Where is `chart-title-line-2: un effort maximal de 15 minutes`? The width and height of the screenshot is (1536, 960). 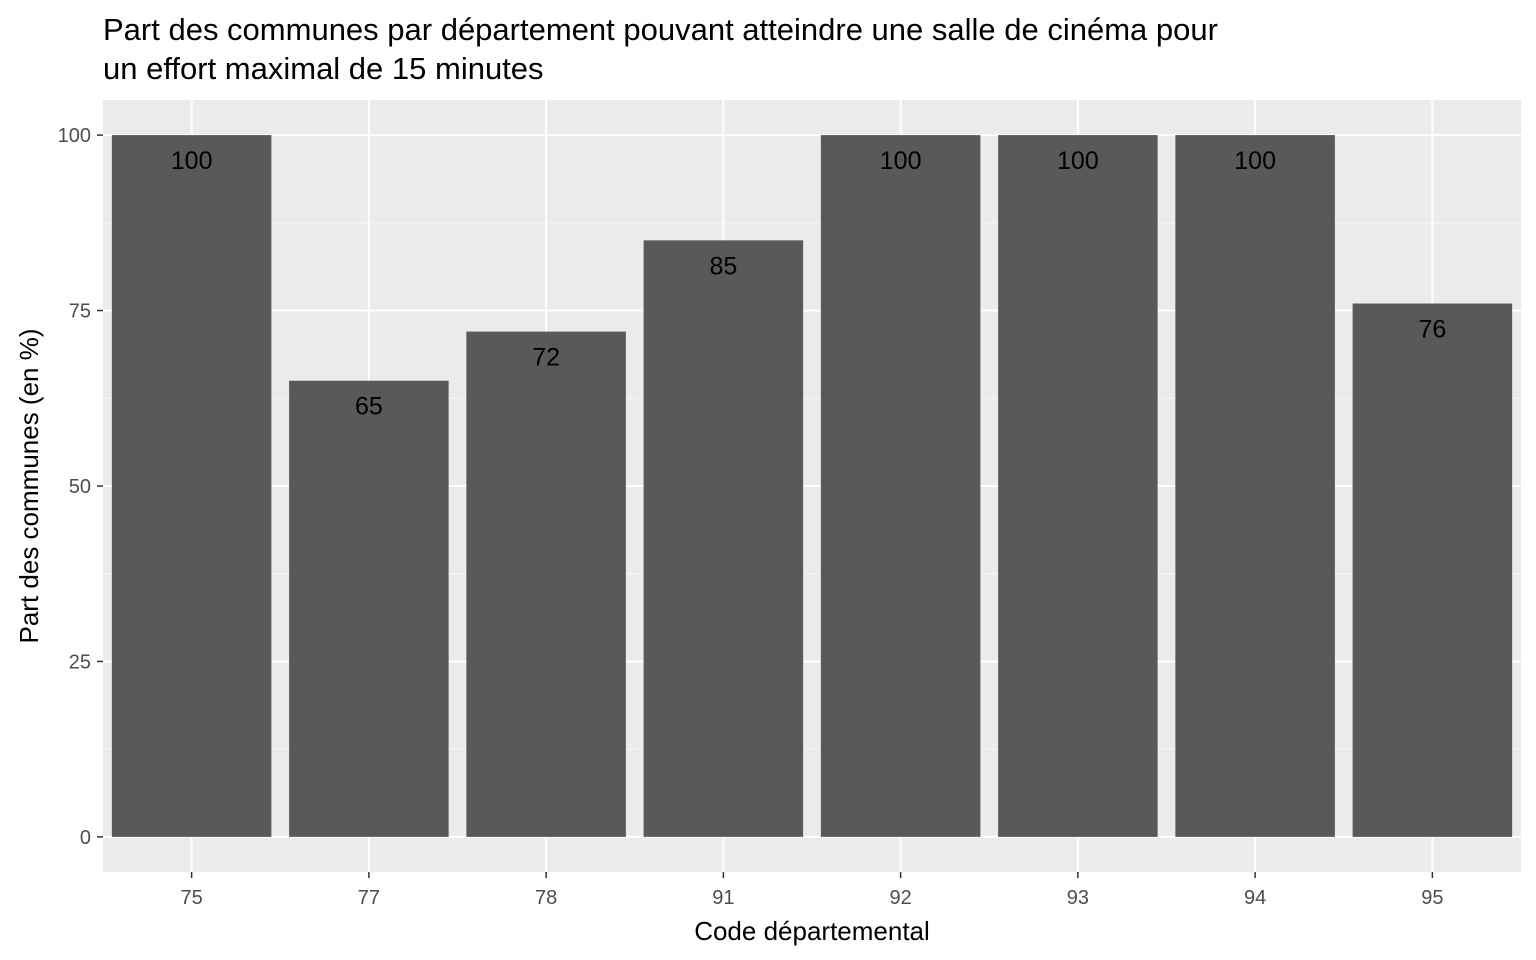 chart-title-line-2: un effort maximal de 15 minutes is located at coordinates (323, 68).